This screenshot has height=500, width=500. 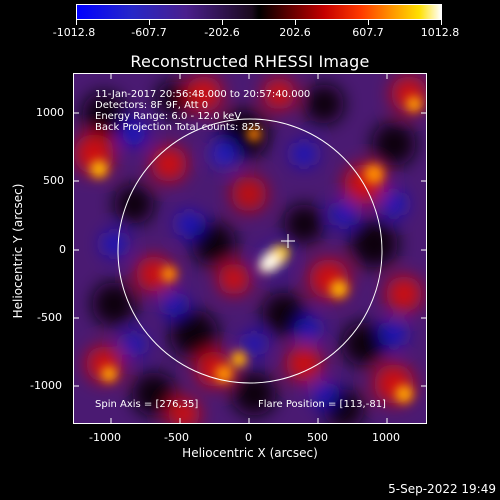 I want to click on info-line-method-counts: Back Projection Total counts: 825., so click(x=179, y=127).